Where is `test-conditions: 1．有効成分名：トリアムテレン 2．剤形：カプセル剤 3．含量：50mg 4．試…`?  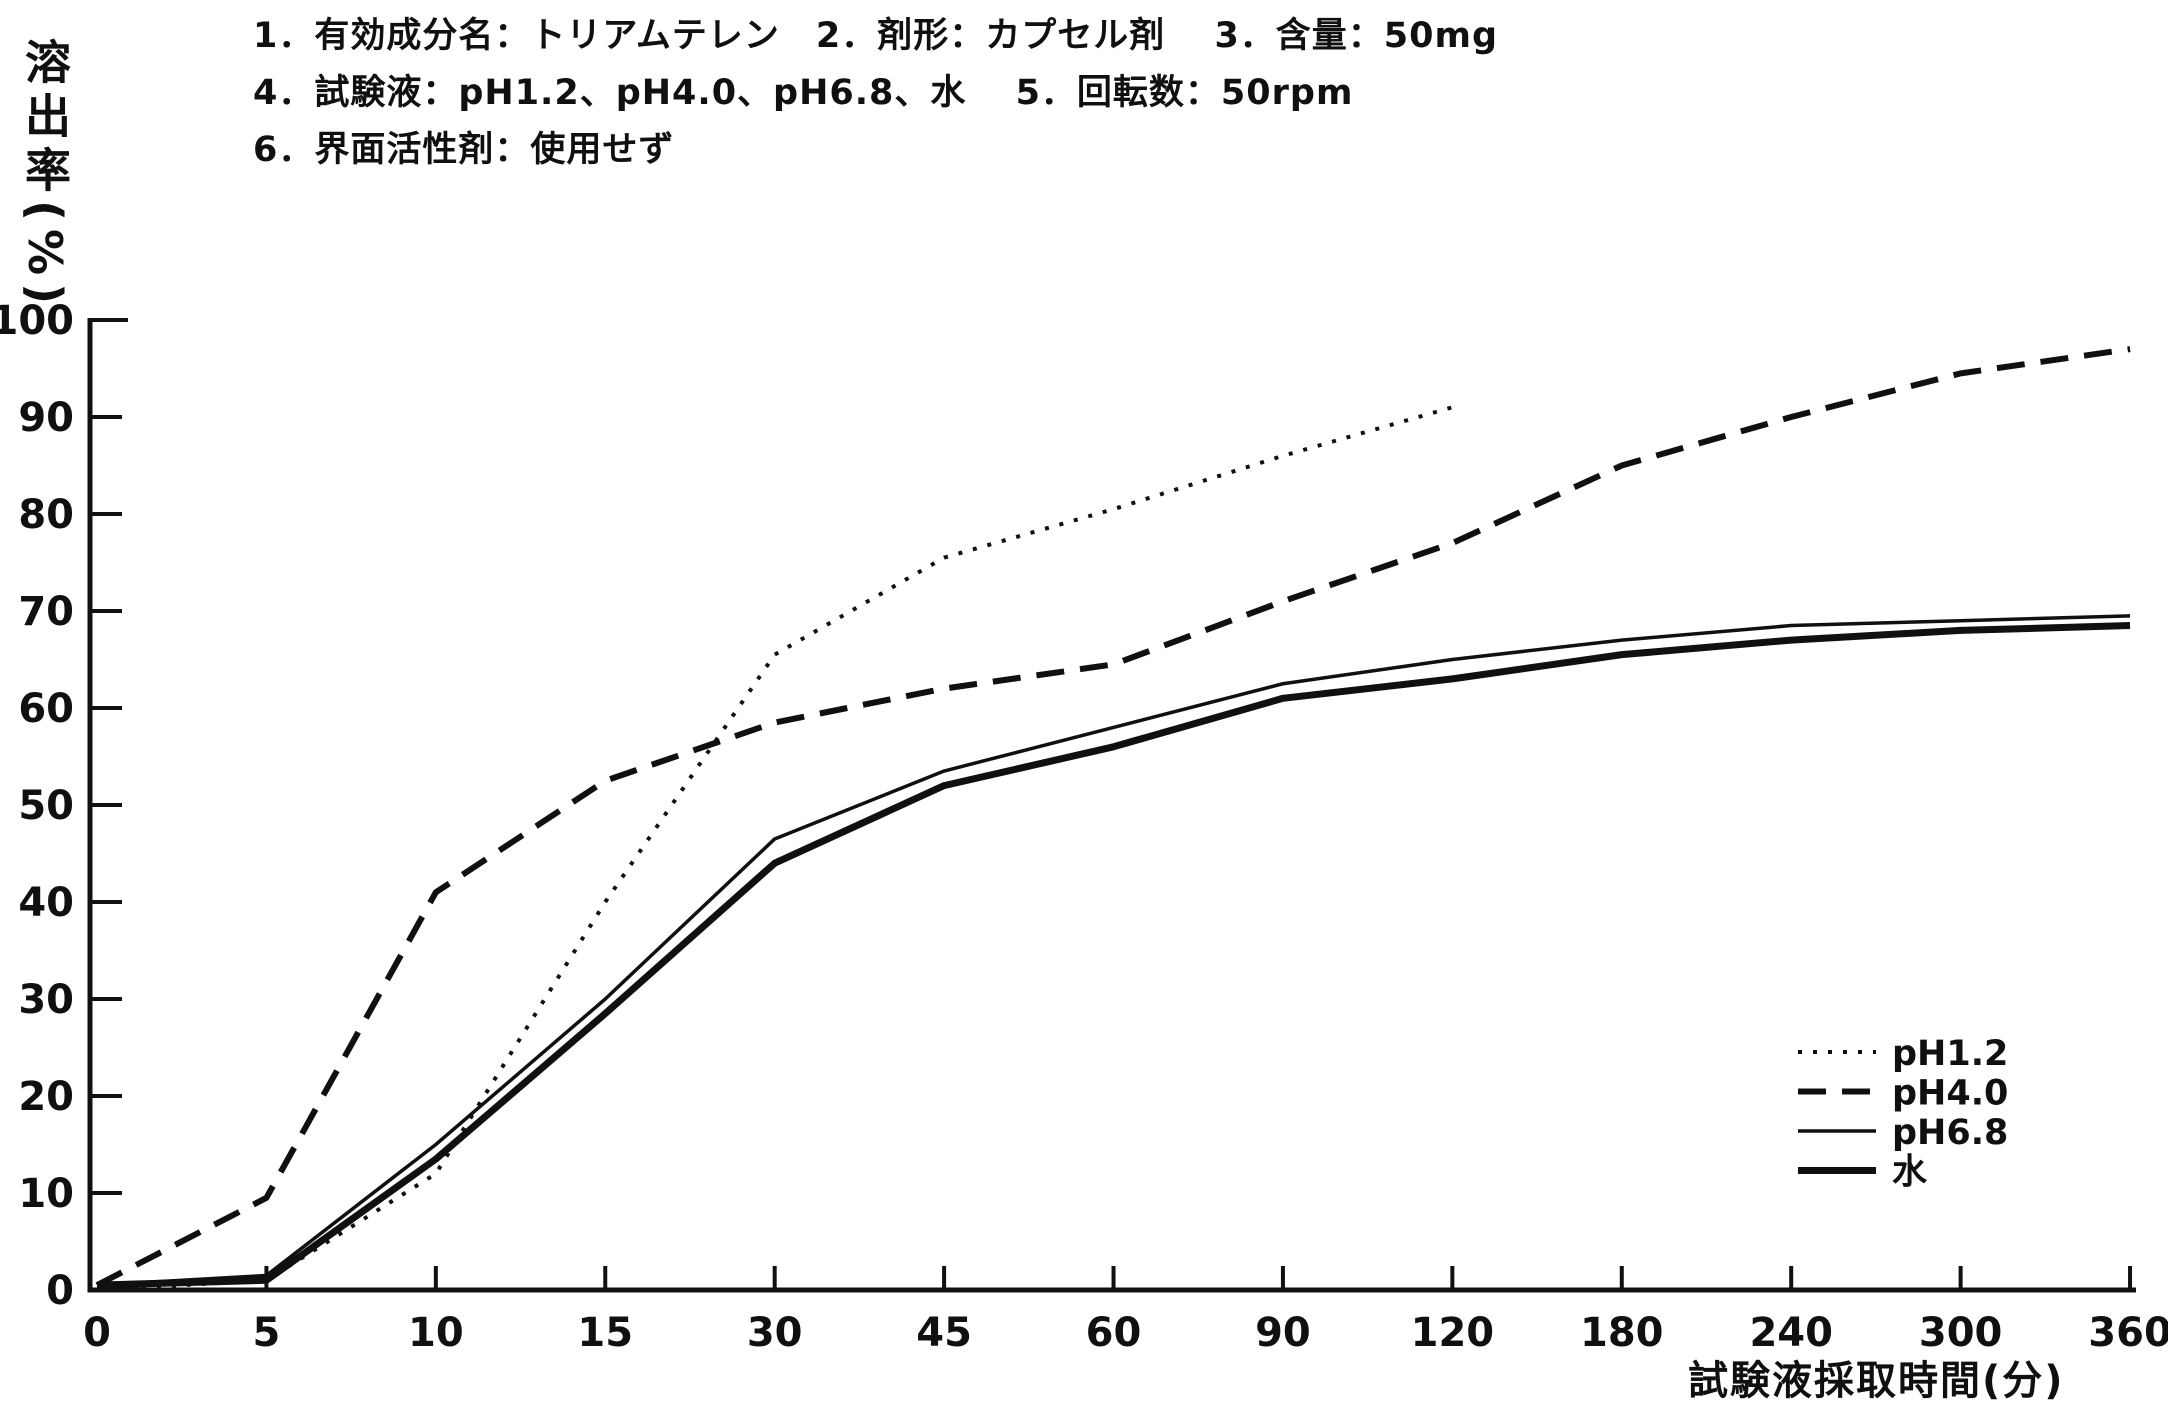 test-conditions: 1．有効成分名：トリアムテレン 2．剤形：カプセル剤 3．含量：50mg 4．試… is located at coordinates (875, 93).